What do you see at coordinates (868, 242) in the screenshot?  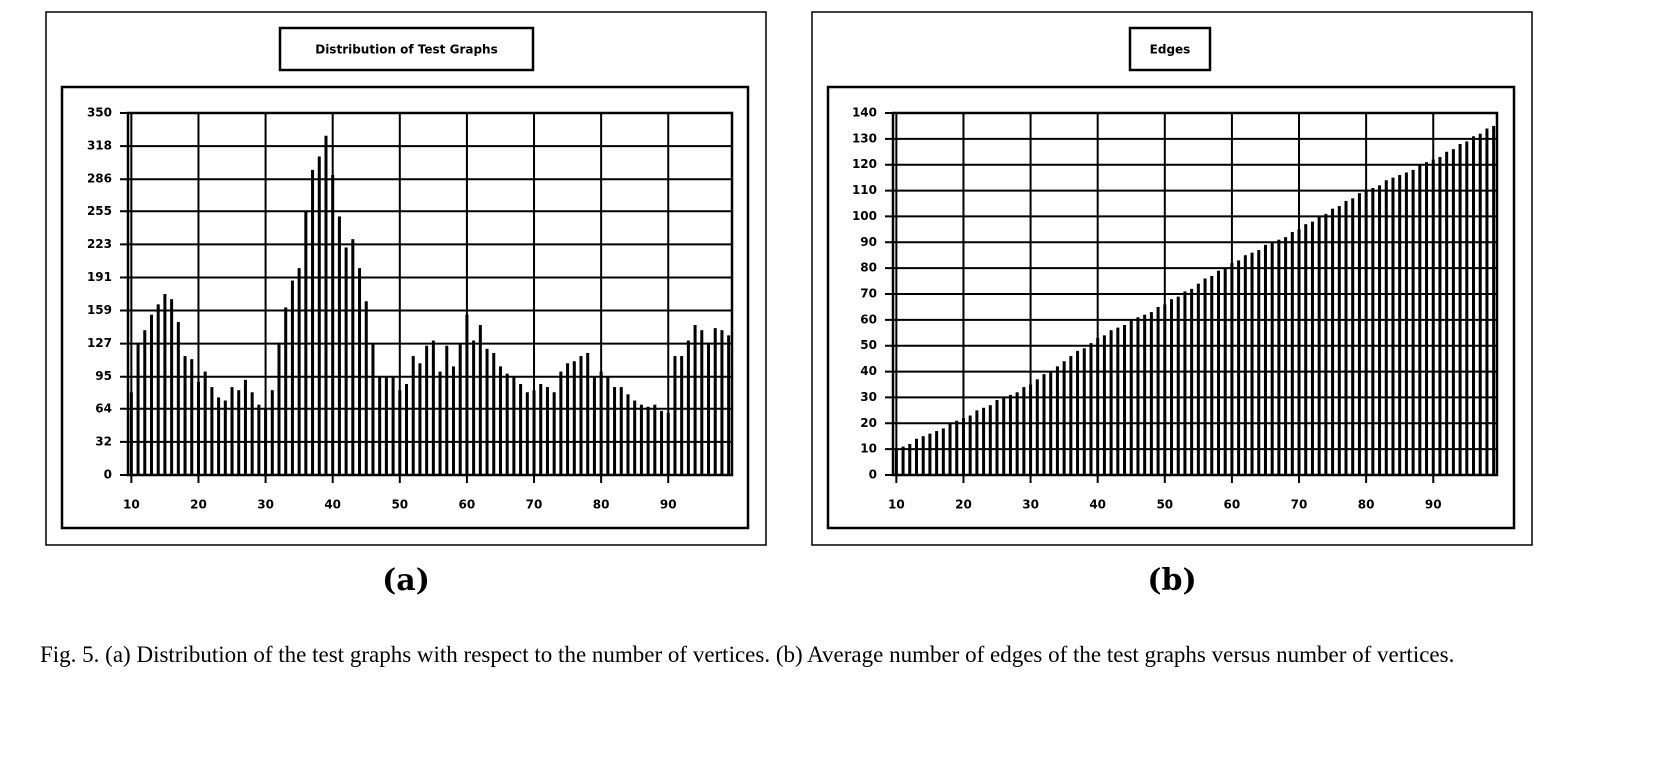 I see `y-tick-label: 90` at bounding box center [868, 242].